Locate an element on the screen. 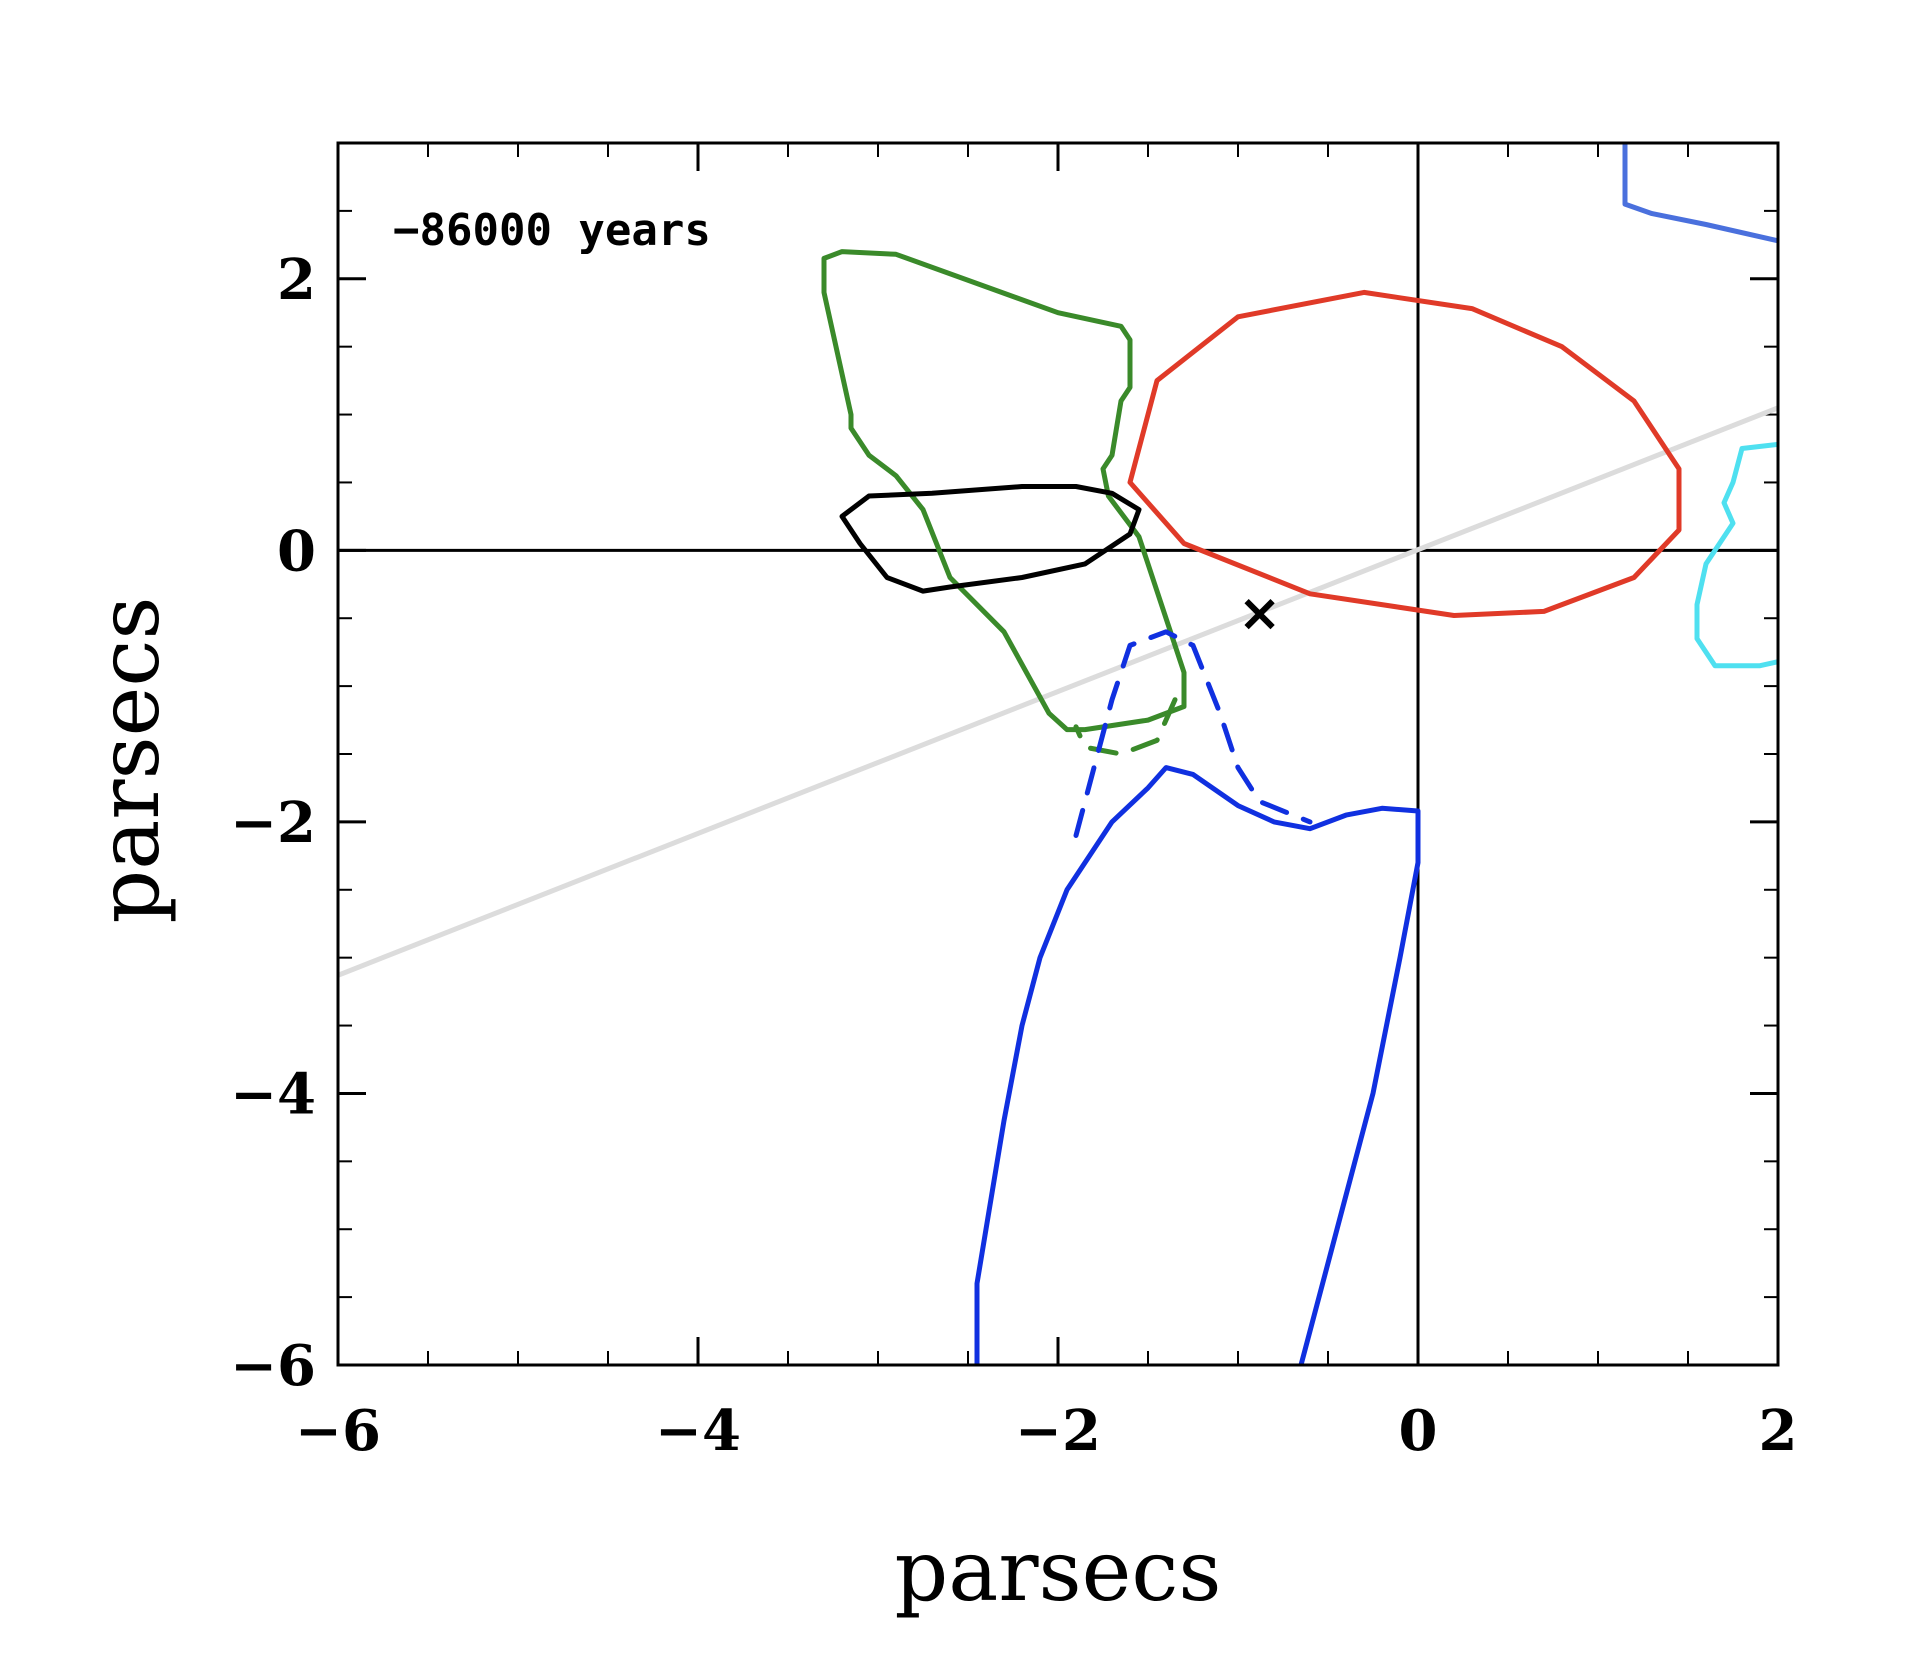 The image size is (1920, 1673). y-tick-labels: −6 −4 −2 0 2 is located at coordinates (273, 823).